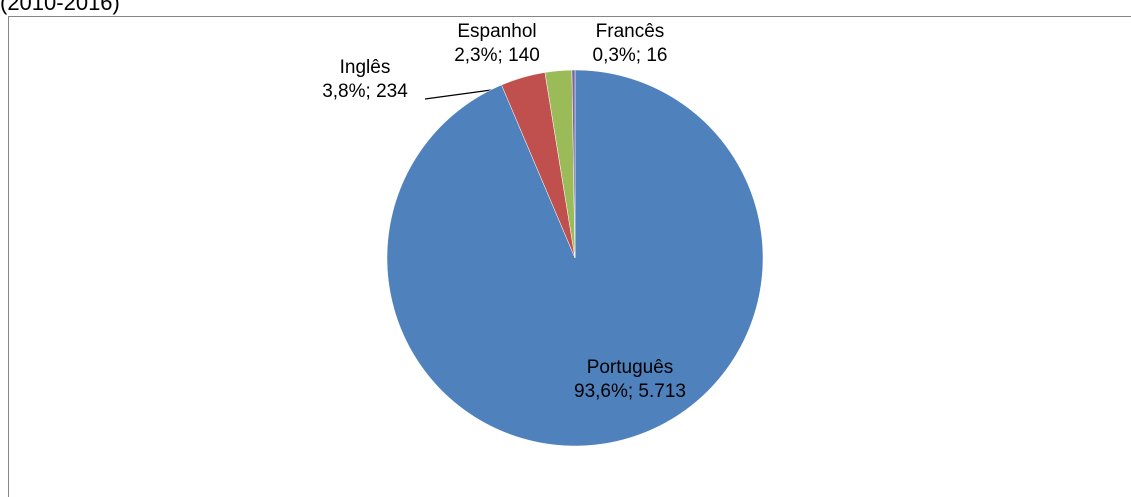 The height and width of the screenshot is (497, 1131). Describe the element at coordinates (630, 31) in the screenshot. I see `slice-label: Francês` at that location.